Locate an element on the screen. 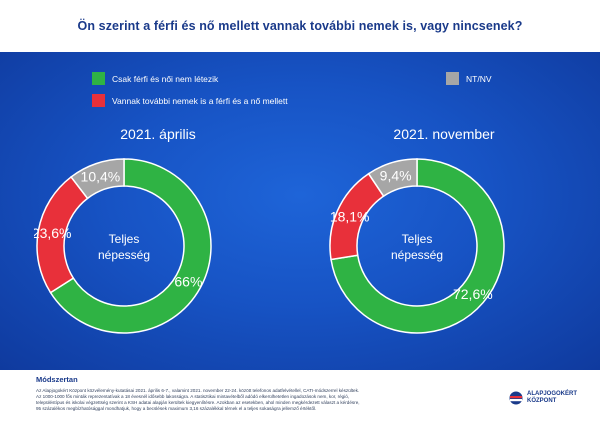  chart-title-april: 2021. április is located at coordinates (158, 134).